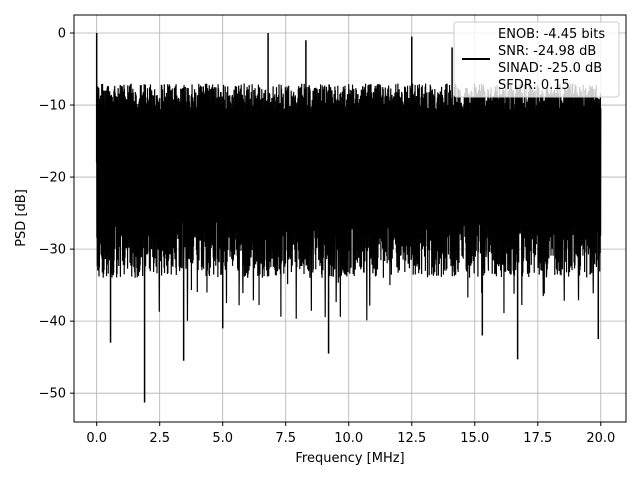  I want to click on legend-box, so click(536, 59).